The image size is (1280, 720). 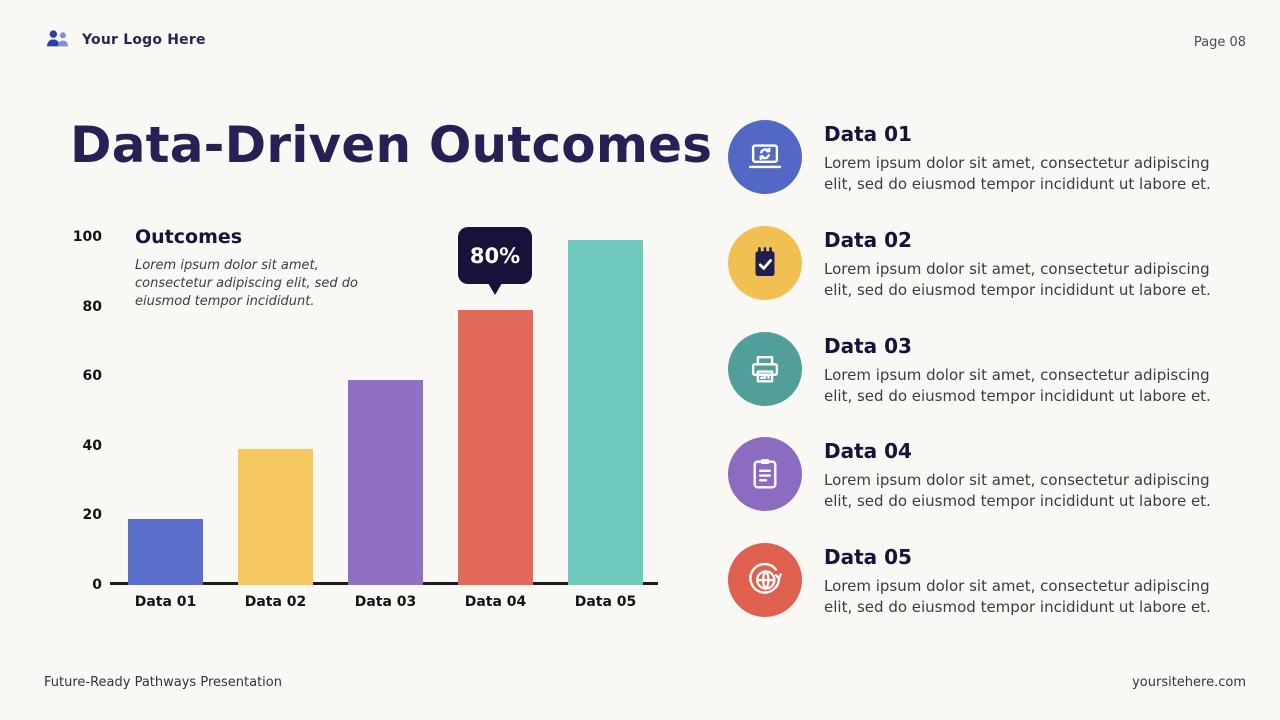 What do you see at coordinates (1189, 682) in the screenshot?
I see `footer-website: yoursitehere.com` at bounding box center [1189, 682].